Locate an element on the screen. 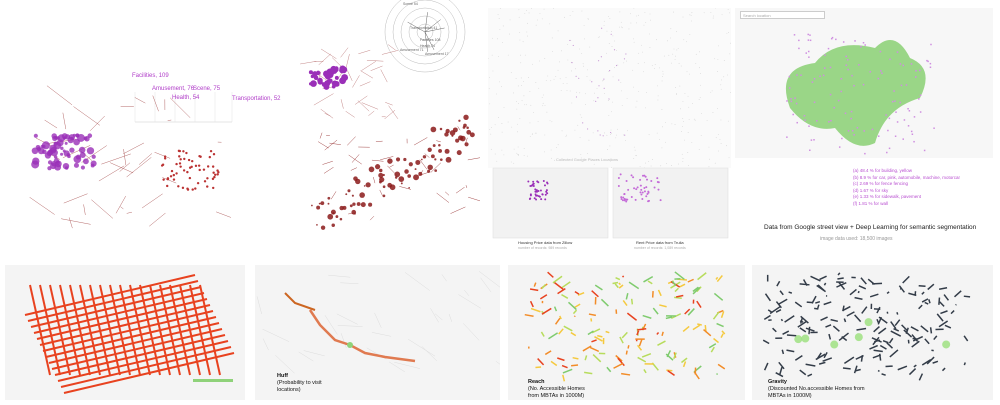 The height and width of the screenshot is (405, 1000). legend-item: (d) 1.67 % for sky is located at coordinates (871, 190).